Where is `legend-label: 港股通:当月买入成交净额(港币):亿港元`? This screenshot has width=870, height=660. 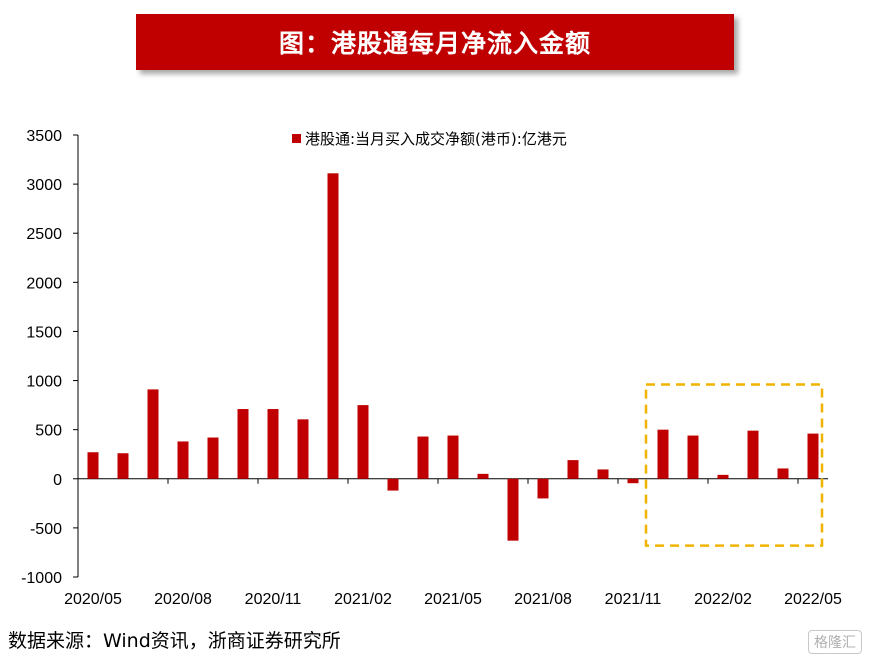
legend-label: 港股通:当月买入成交净额(港币):亿港元 is located at coordinates (436, 139).